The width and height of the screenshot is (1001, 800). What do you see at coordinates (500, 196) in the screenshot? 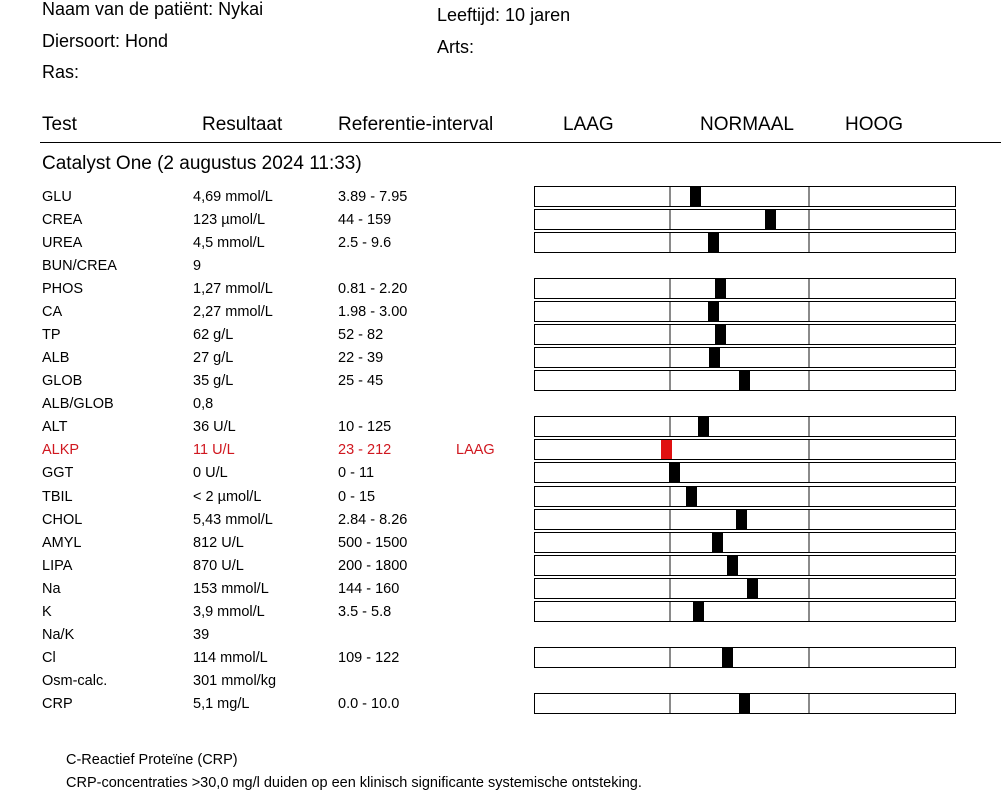
I see `table-row: GLU 4,69 mmol/L 3.89 - 7.95` at bounding box center [500, 196].